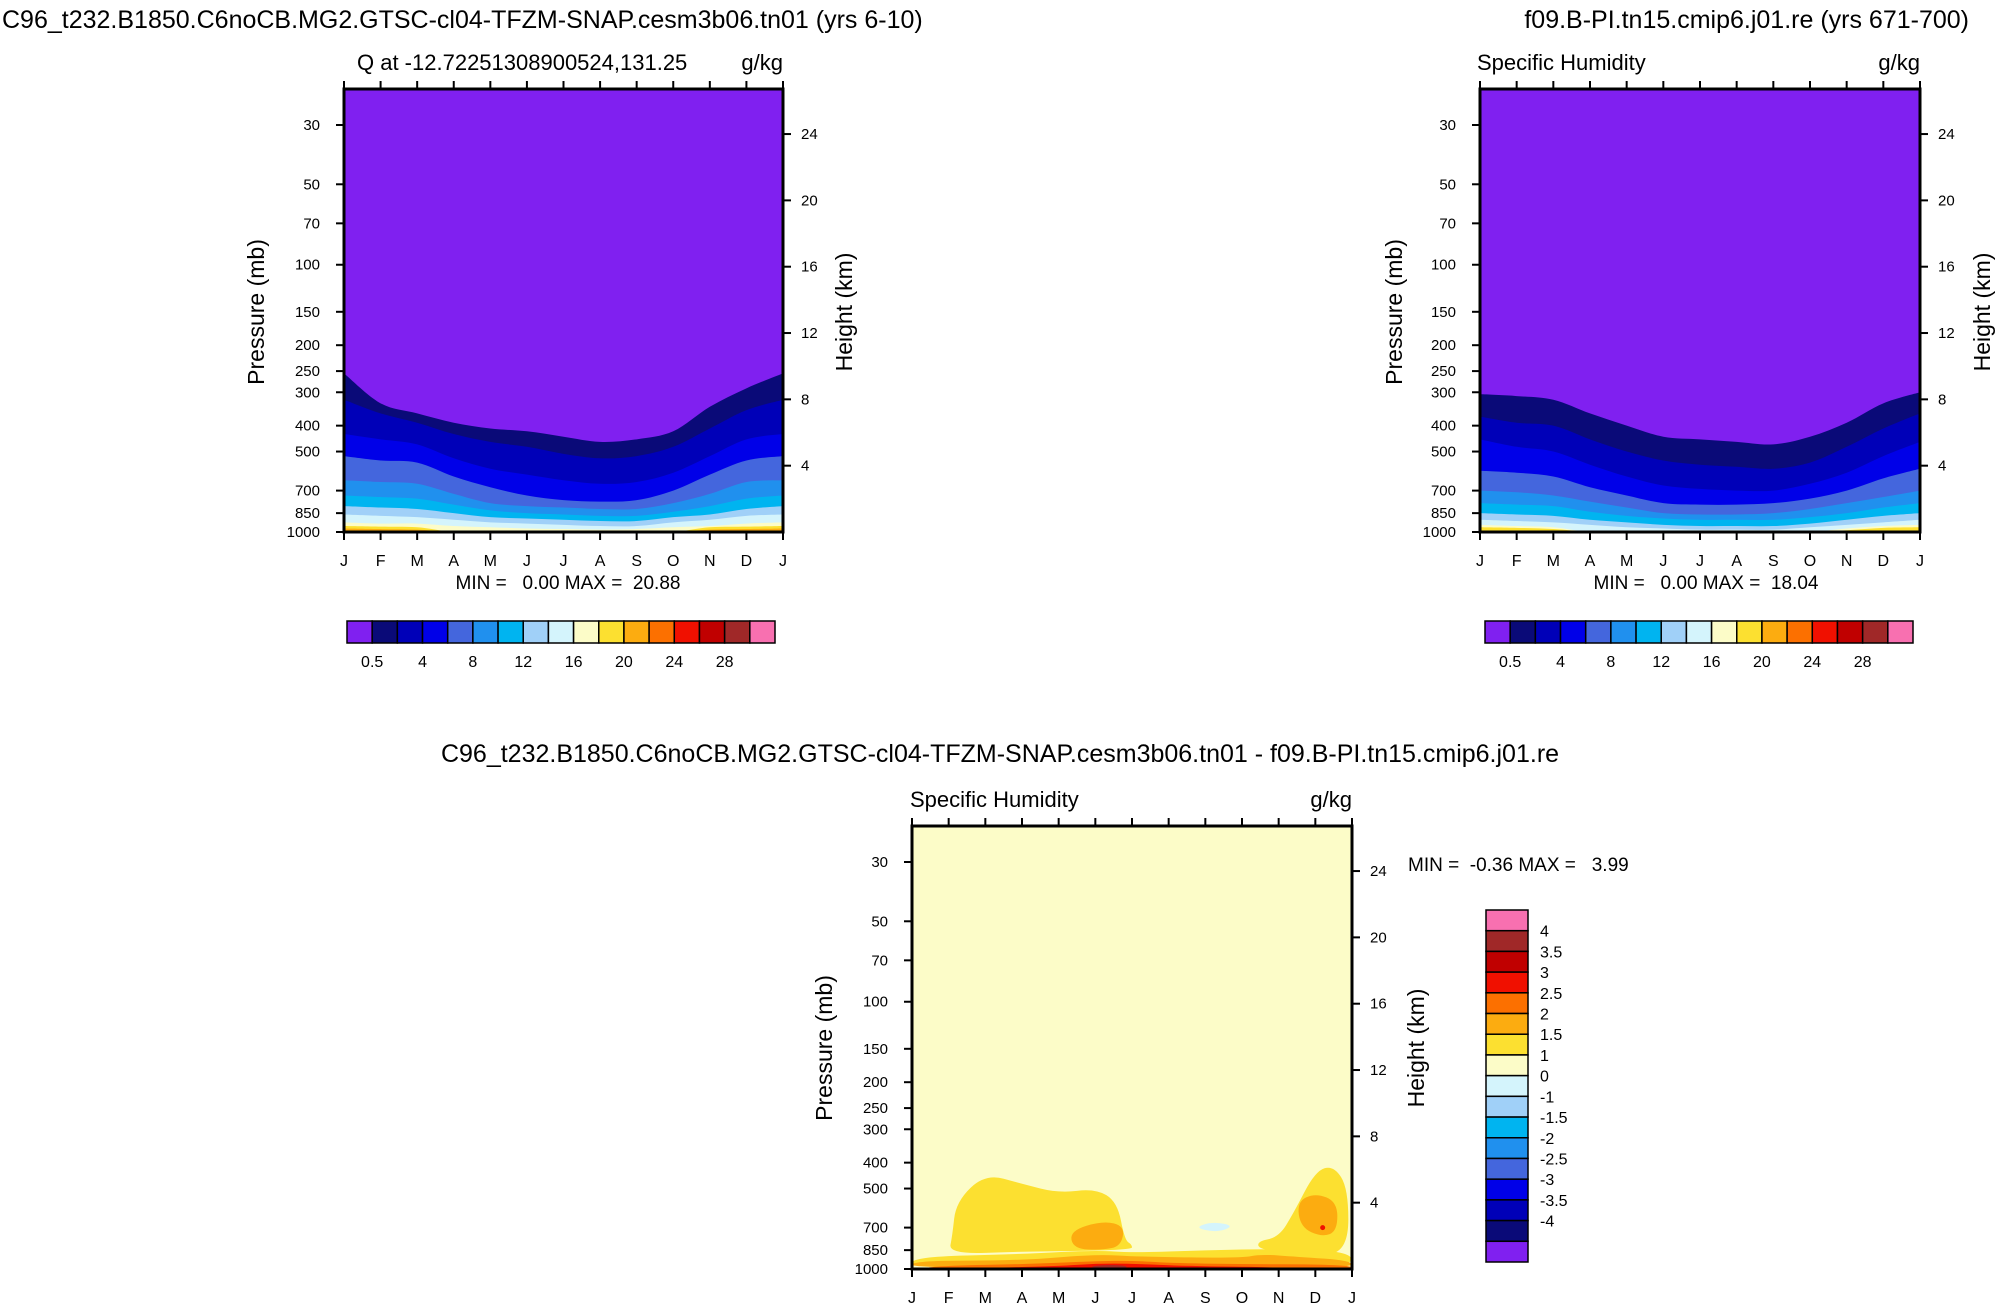  Describe the element at coordinates (875, 1082) in the screenshot. I see `y-tick-label: 200` at that location.